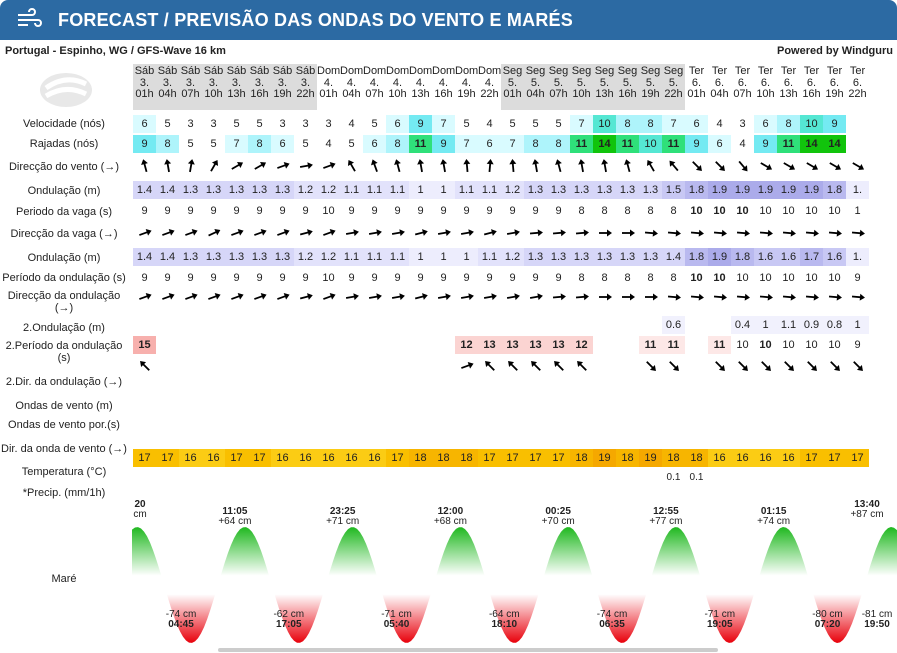 The height and width of the screenshot is (653, 897). I want to click on gusts-cell: 5, so click(213, 144).